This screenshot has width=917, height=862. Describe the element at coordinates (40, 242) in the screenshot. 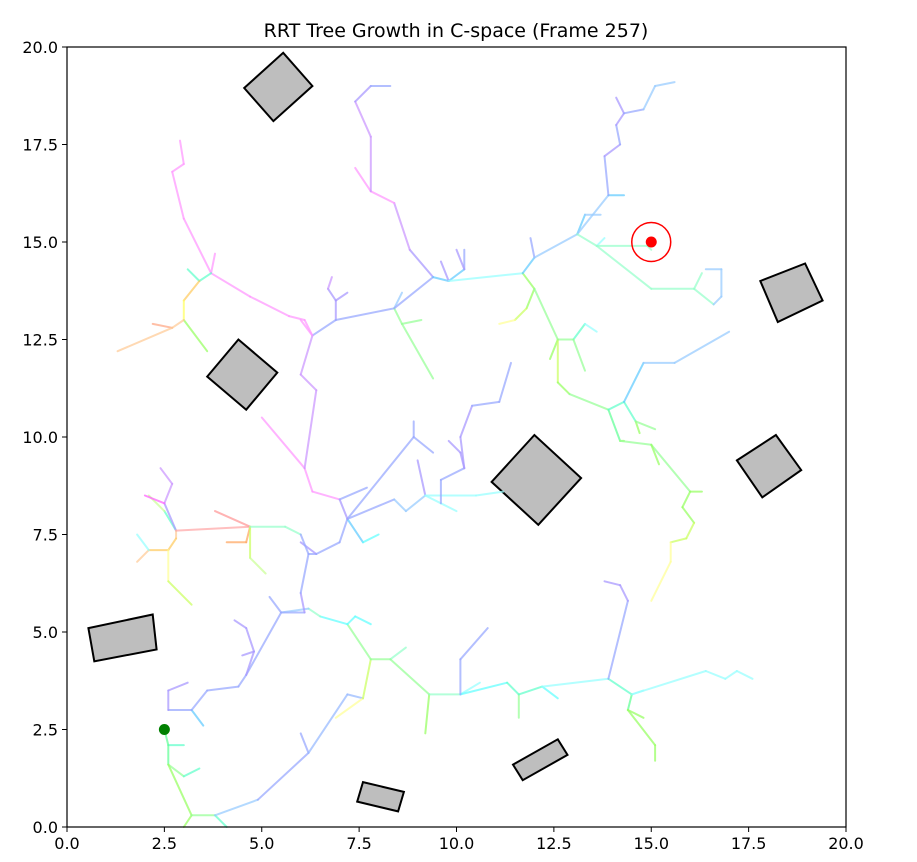

I see `y-tick-label: 15.0` at that location.